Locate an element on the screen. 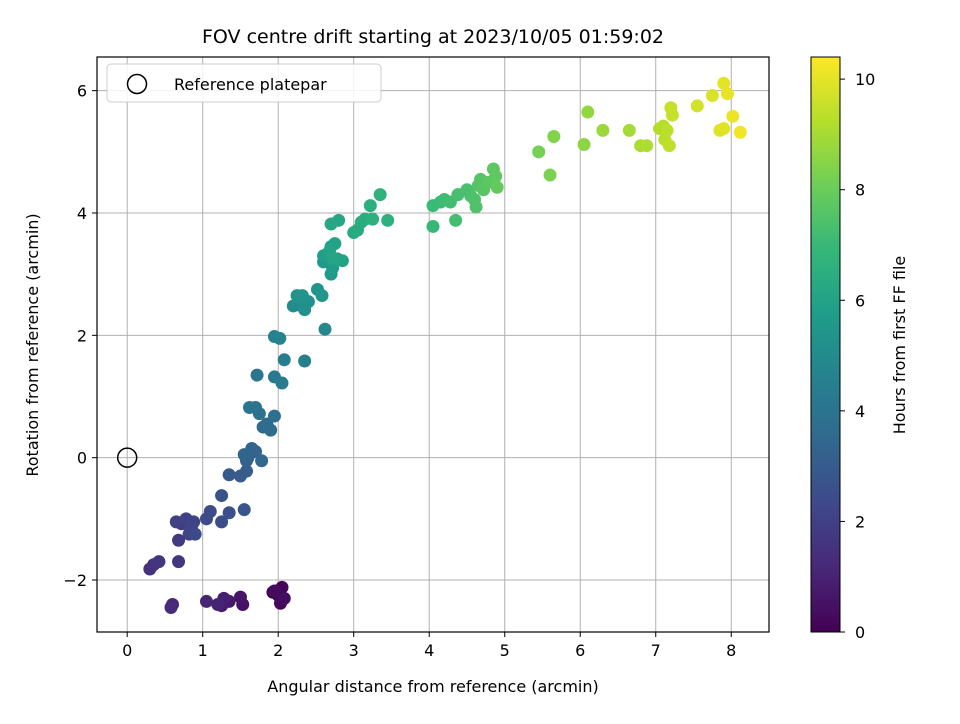  x-tick-label: 8 is located at coordinates (731, 650).